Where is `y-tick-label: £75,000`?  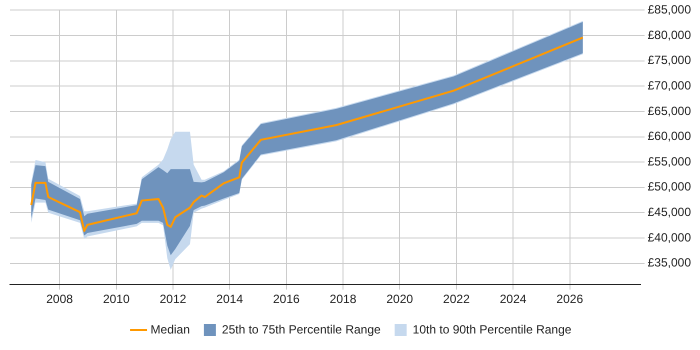
y-tick-label: £75,000 is located at coordinates (670, 60).